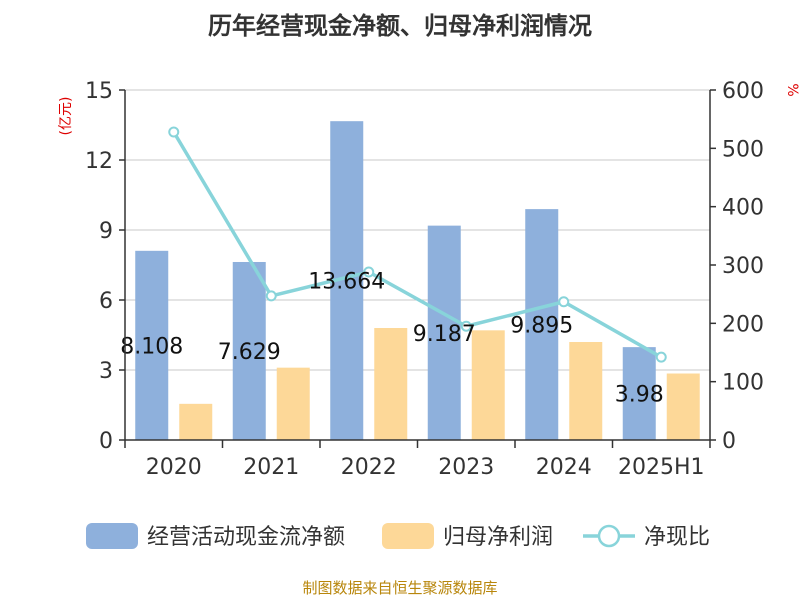 Image resolution: width=800 pixels, height=600 pixels. Describe the element at coordinates (346, 282) in the screenshot. I see `cashflow-value-label: 13.664` at that location.